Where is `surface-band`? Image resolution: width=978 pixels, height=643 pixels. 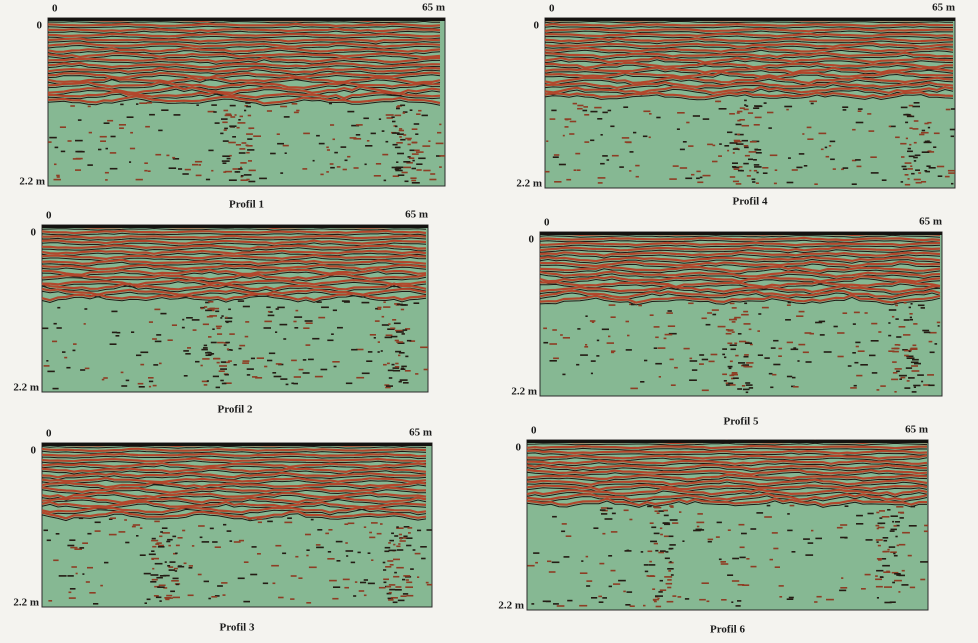 surface-band is located at coordinates (235, 226).